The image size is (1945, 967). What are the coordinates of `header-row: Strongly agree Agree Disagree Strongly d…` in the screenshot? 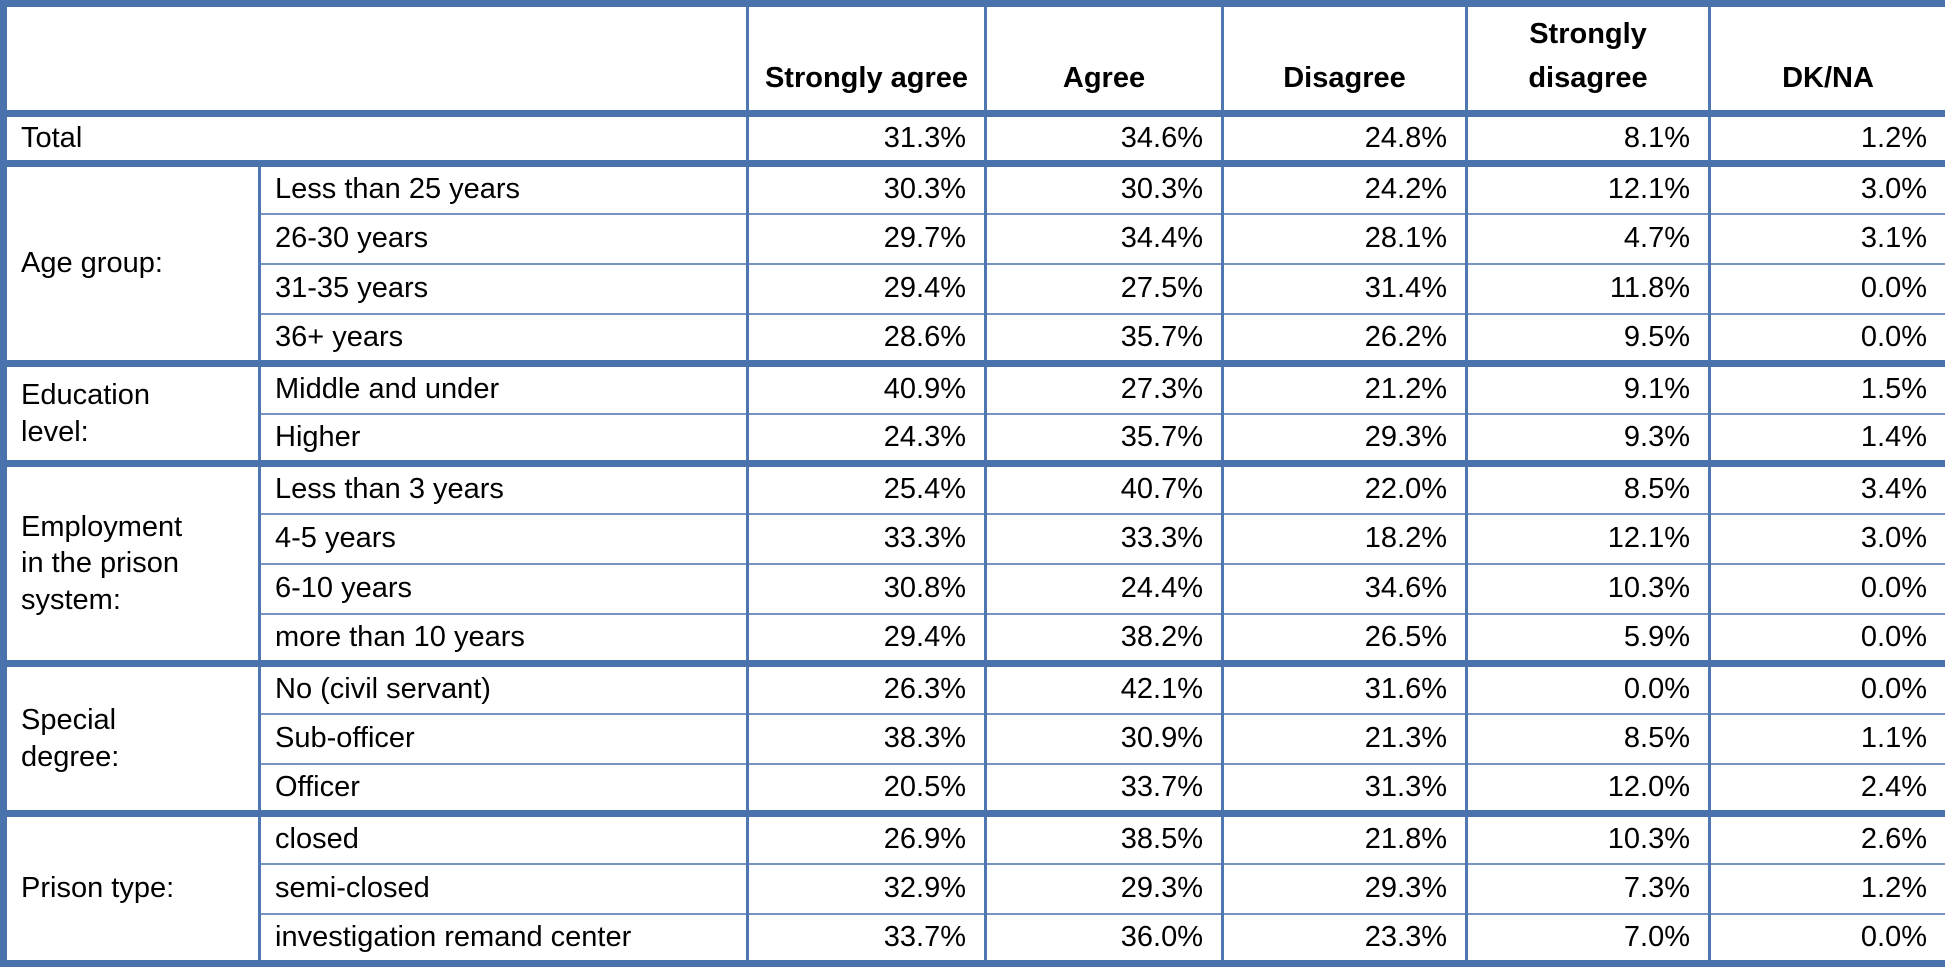 It's located at (974, 59).